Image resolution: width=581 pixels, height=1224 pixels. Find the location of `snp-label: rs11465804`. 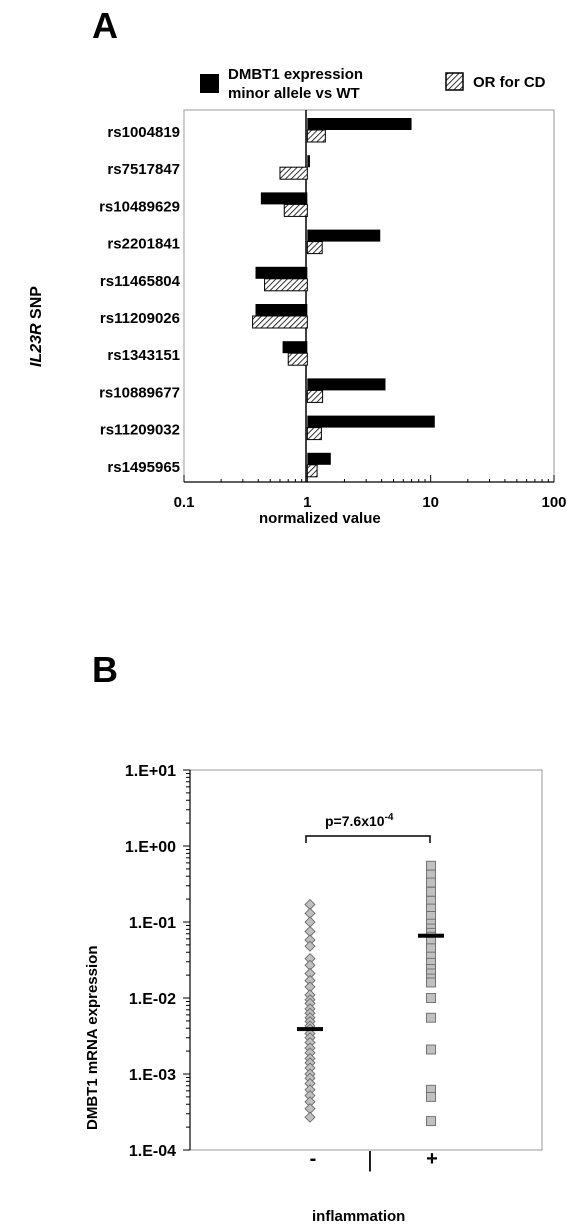

snp-label: rs11465804 is located at coordinates (140, 281).